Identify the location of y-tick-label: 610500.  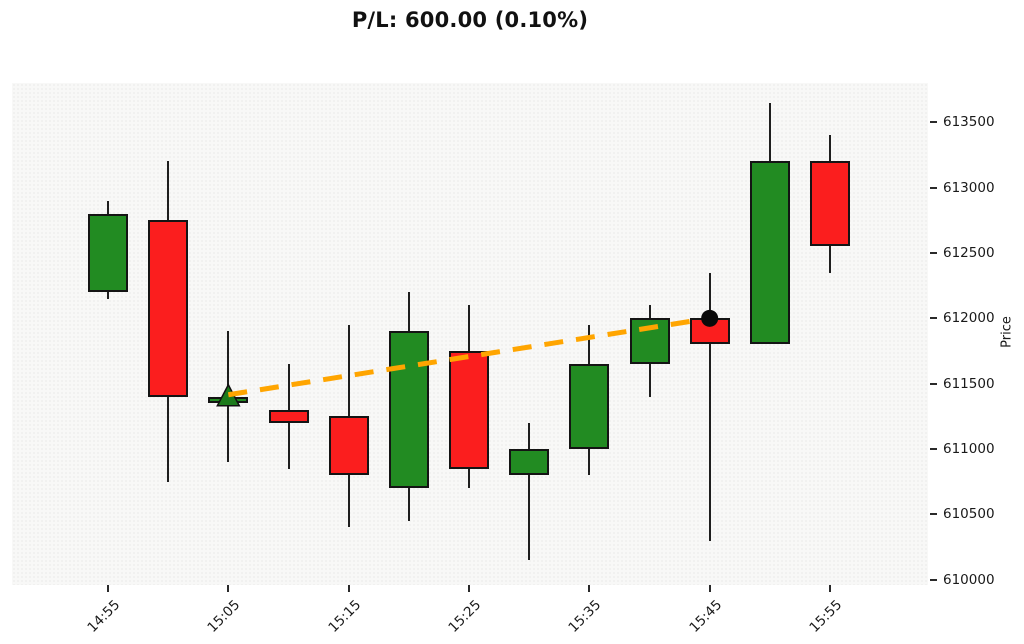
(969, 514).